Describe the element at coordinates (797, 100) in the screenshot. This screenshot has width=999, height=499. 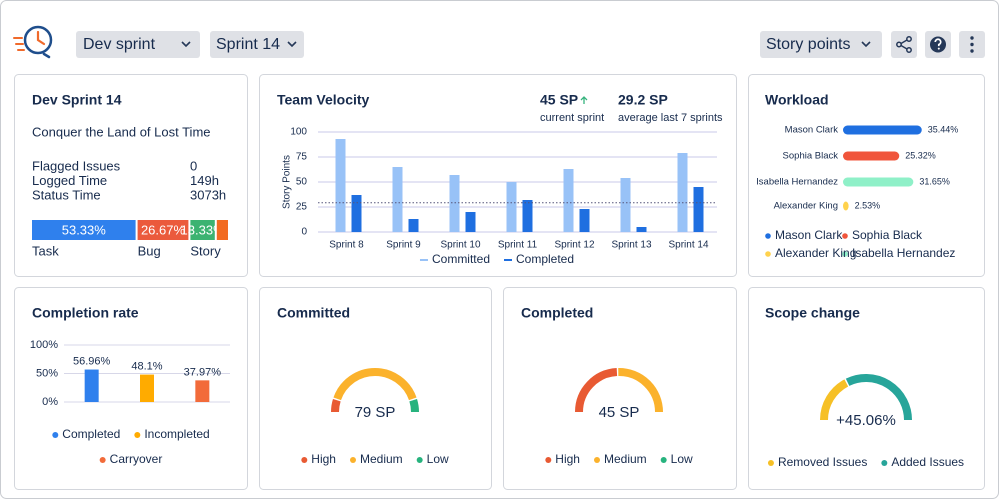
I see `card-title: Workload` at that location.